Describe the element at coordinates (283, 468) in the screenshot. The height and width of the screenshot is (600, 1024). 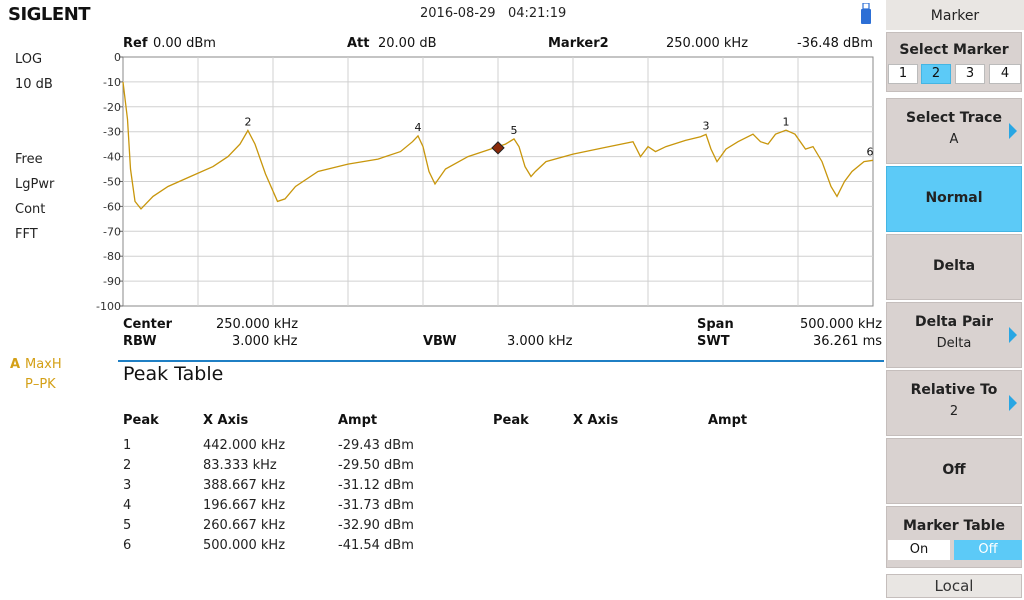
I see `table-row: 2 83.333 kHz -29.50 dBm` at that location.